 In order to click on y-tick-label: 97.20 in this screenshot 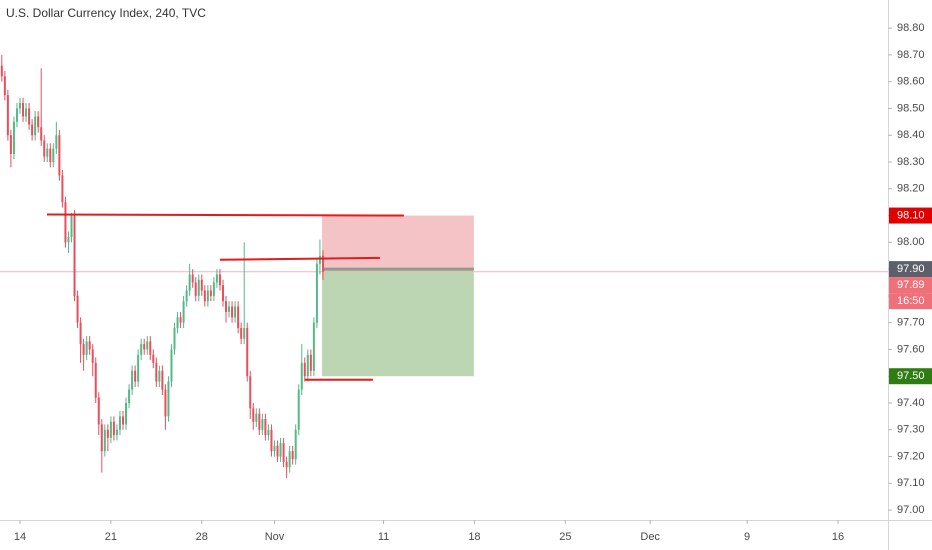, I will do `click(911, 456)`.